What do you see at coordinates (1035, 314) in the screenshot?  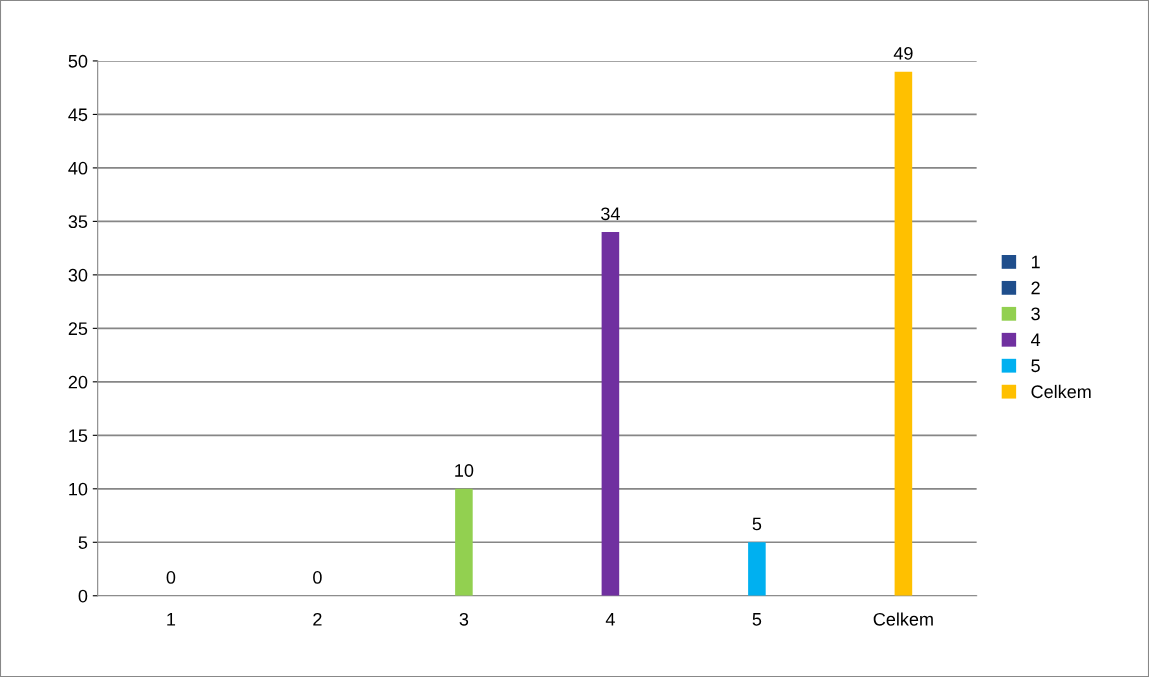 I see `legend-label: 3` at bounding box center [1035, 314].